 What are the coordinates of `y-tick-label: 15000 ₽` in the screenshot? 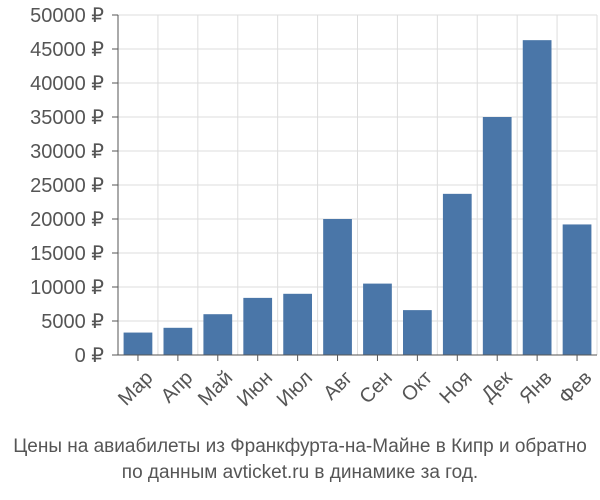 It's located at (67, 254).